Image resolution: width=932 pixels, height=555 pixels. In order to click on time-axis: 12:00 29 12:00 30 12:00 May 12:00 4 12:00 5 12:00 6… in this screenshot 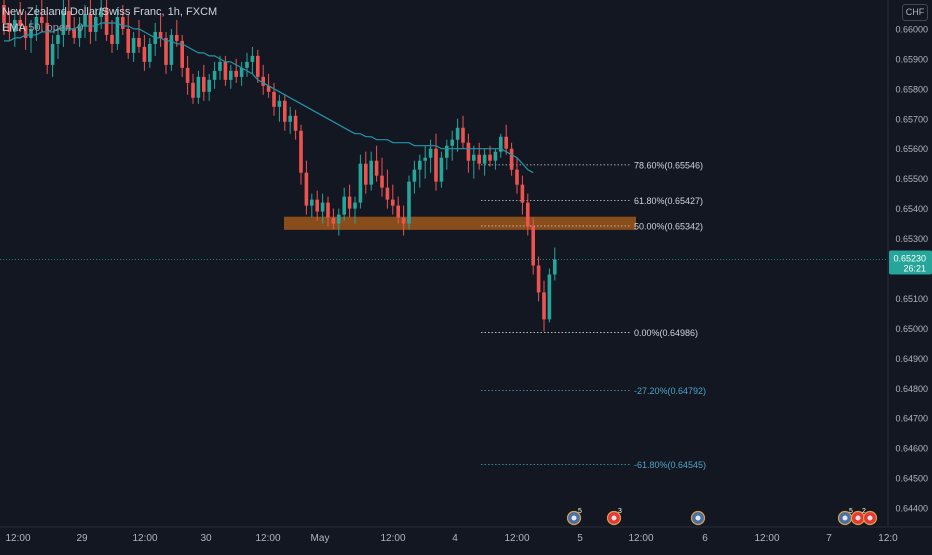, I will do `click(466, 535)`.